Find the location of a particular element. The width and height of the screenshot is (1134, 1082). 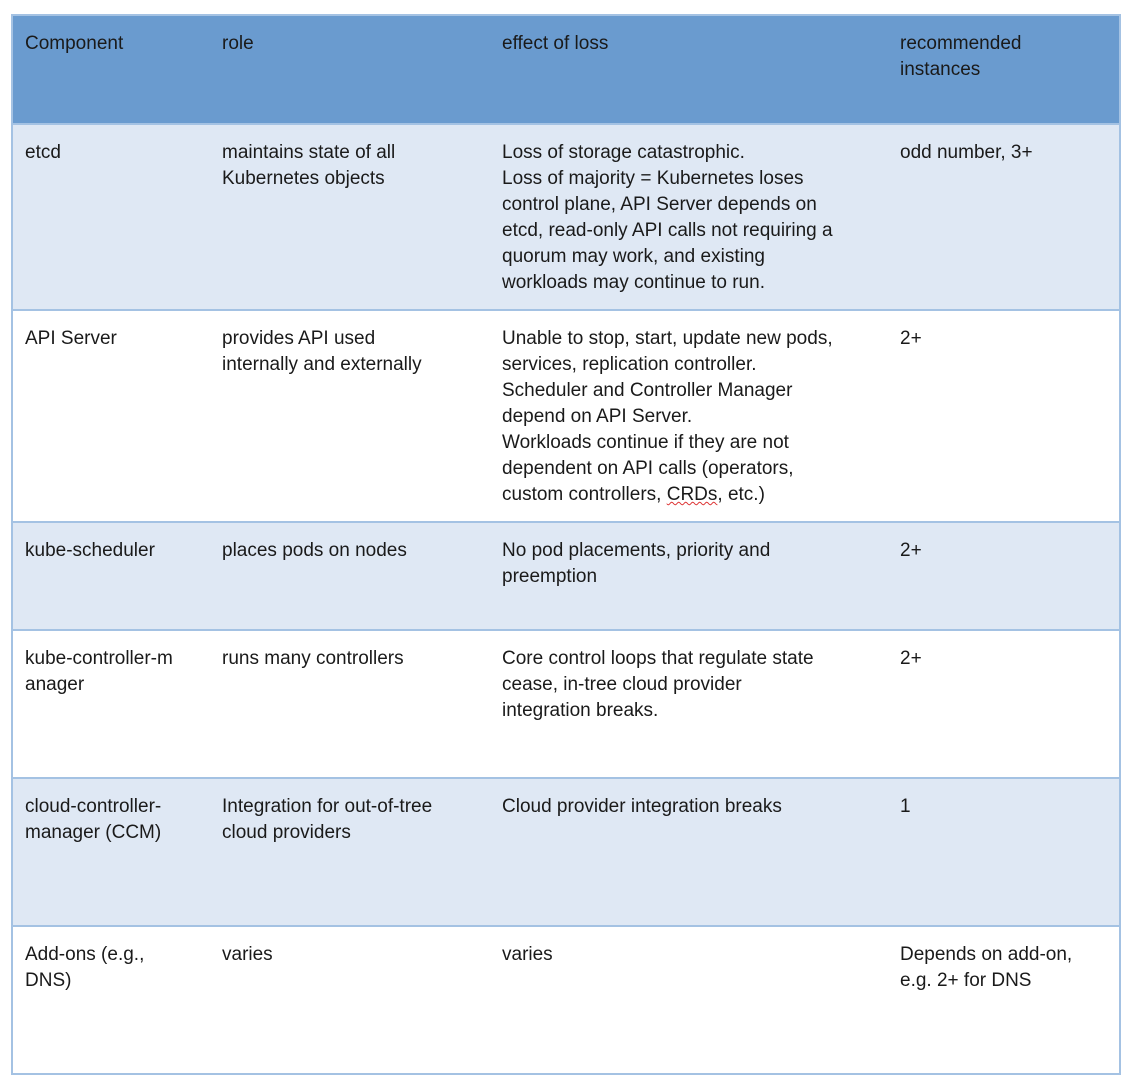

cell-role: places pods on nodes is located at coordinates (314, 550).